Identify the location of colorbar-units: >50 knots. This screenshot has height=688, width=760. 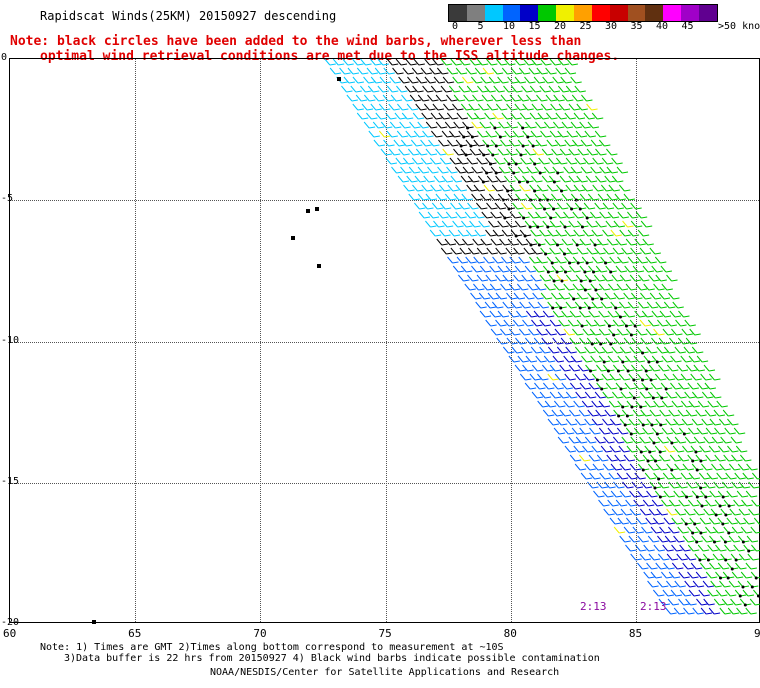
(739, 26).